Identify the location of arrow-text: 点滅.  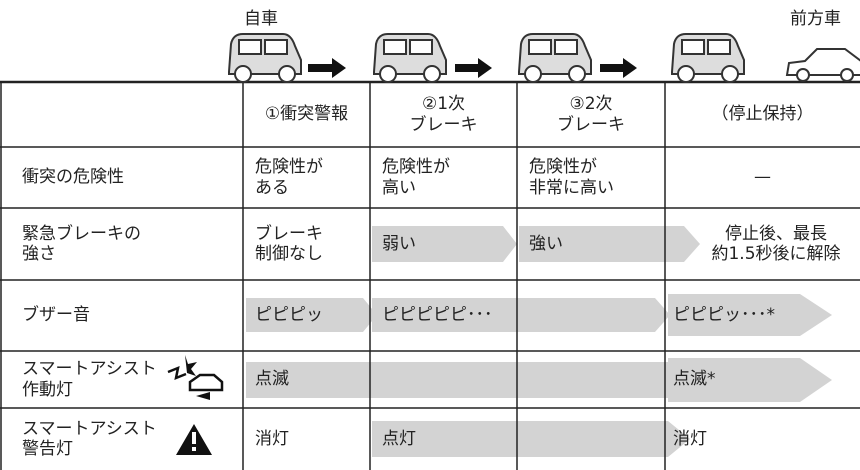
(272, 379).